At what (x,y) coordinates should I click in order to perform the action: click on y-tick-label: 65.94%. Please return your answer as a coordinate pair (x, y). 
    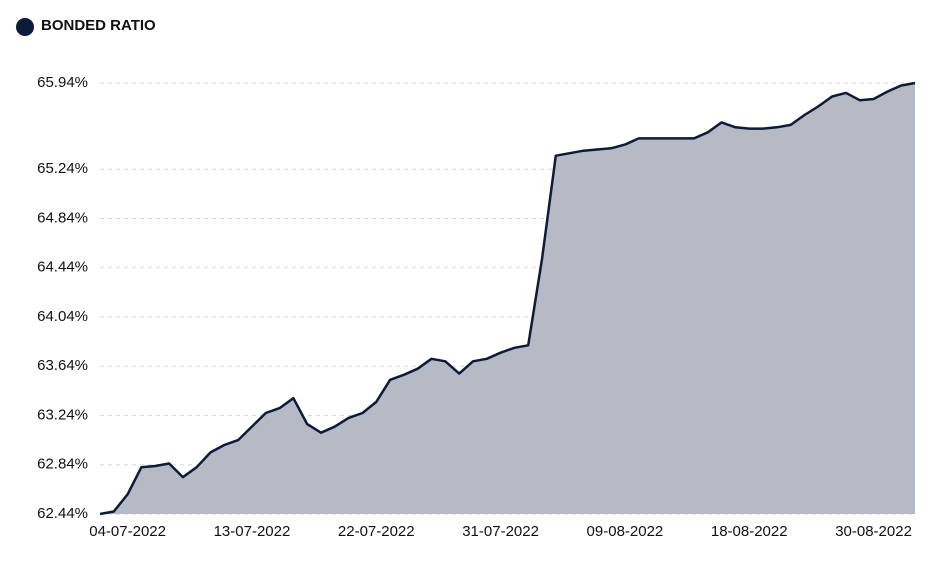
    Looking at the image, I should click on (62, 82).